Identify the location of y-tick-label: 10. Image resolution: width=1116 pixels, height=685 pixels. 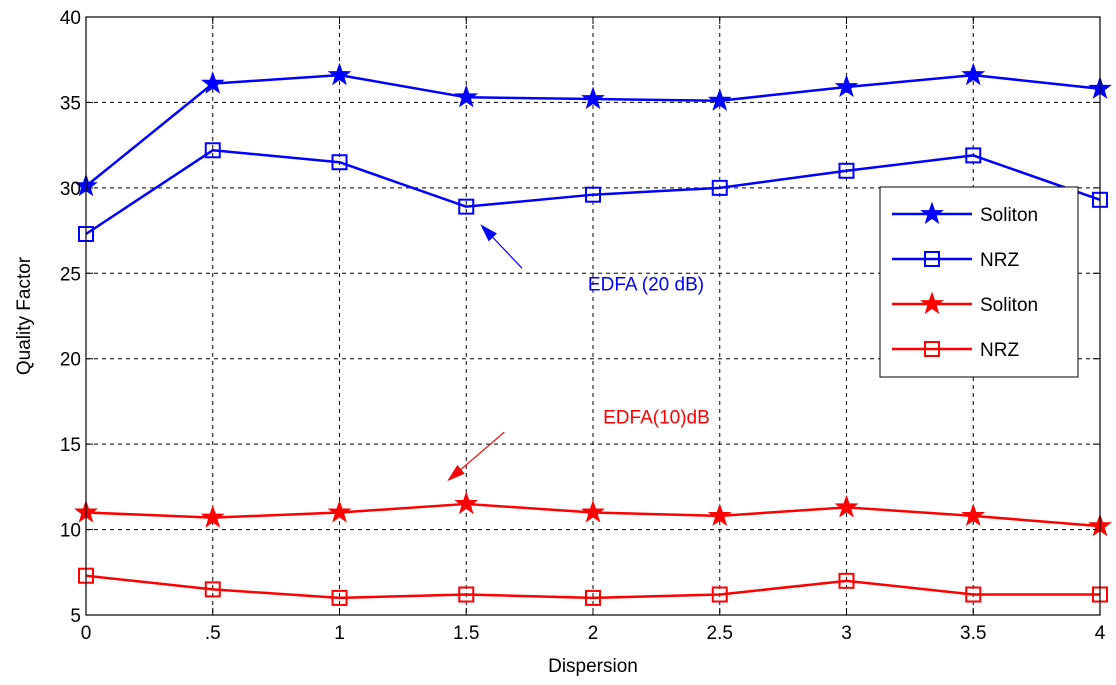
(70, 531).